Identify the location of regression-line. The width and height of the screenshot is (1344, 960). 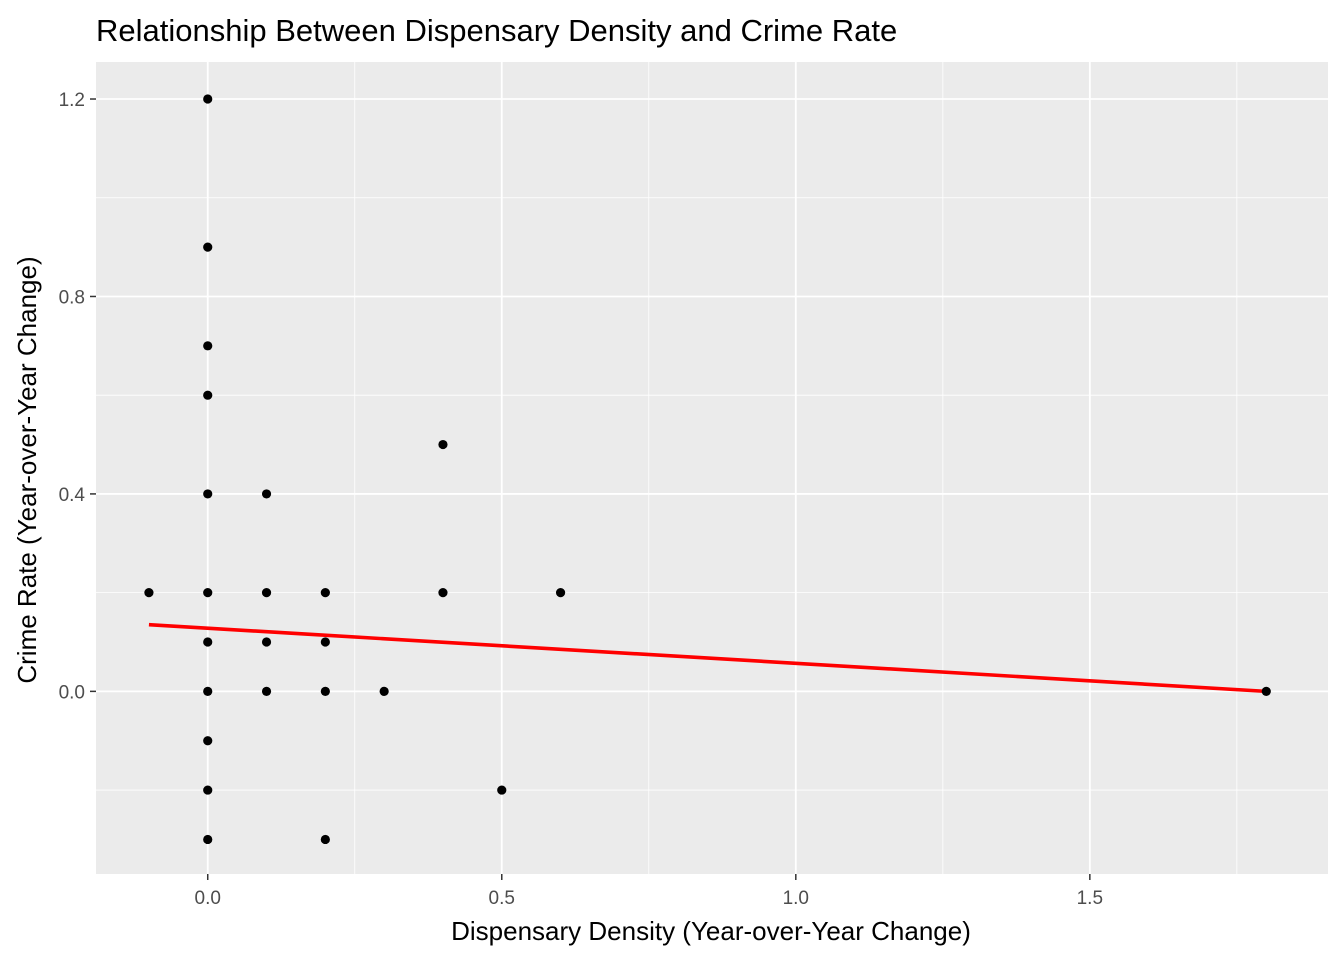
(707, 658).